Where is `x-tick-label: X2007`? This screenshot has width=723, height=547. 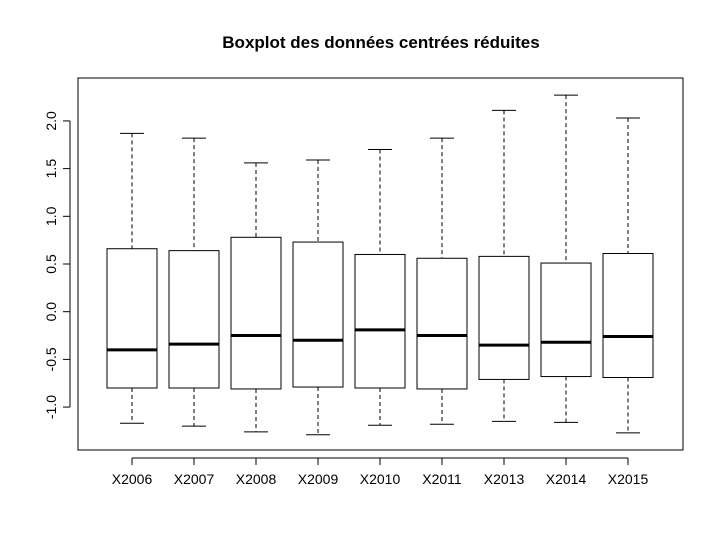
x-tick-label: X2007 is located at coordinates (194, 479).